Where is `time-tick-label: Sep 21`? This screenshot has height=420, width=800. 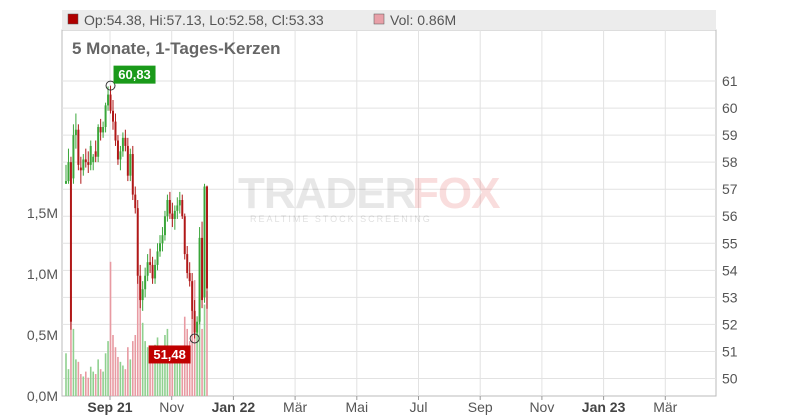
time-tick-label: Sep 21 is located at coordinates (109, 407).